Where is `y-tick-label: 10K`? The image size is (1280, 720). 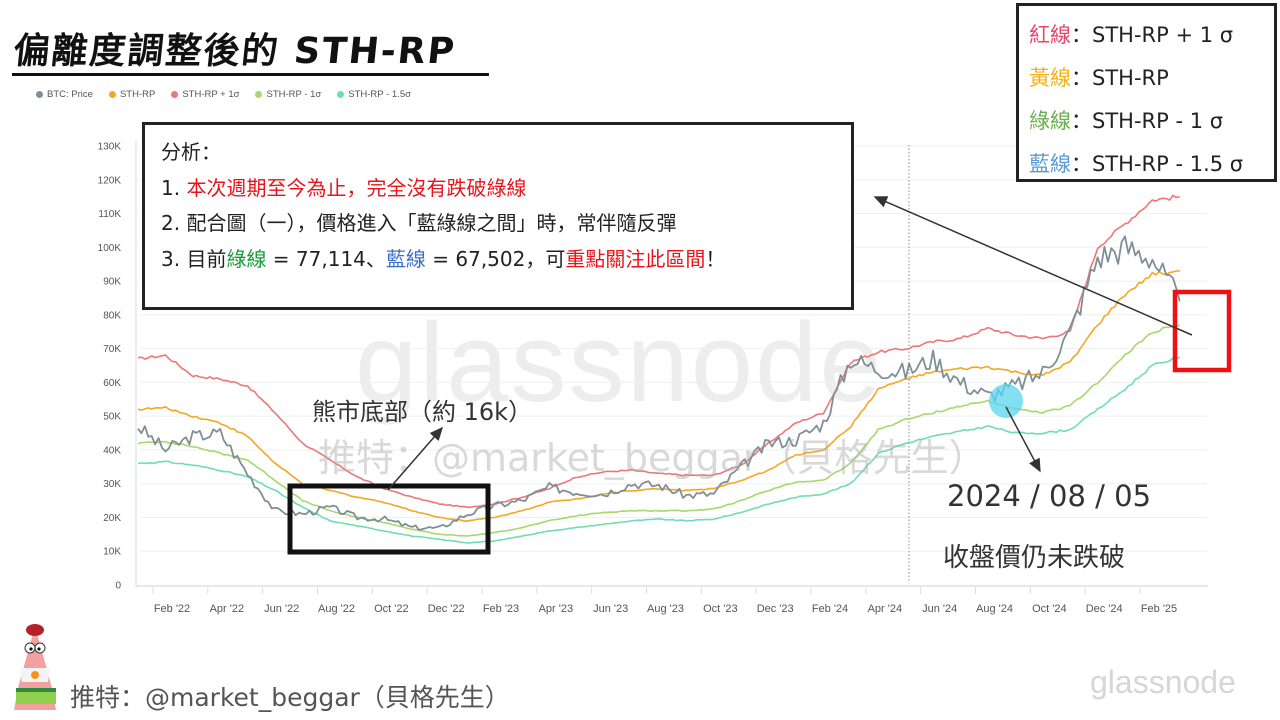
y-tick-label: 10K is located at coordinates (112, 552).